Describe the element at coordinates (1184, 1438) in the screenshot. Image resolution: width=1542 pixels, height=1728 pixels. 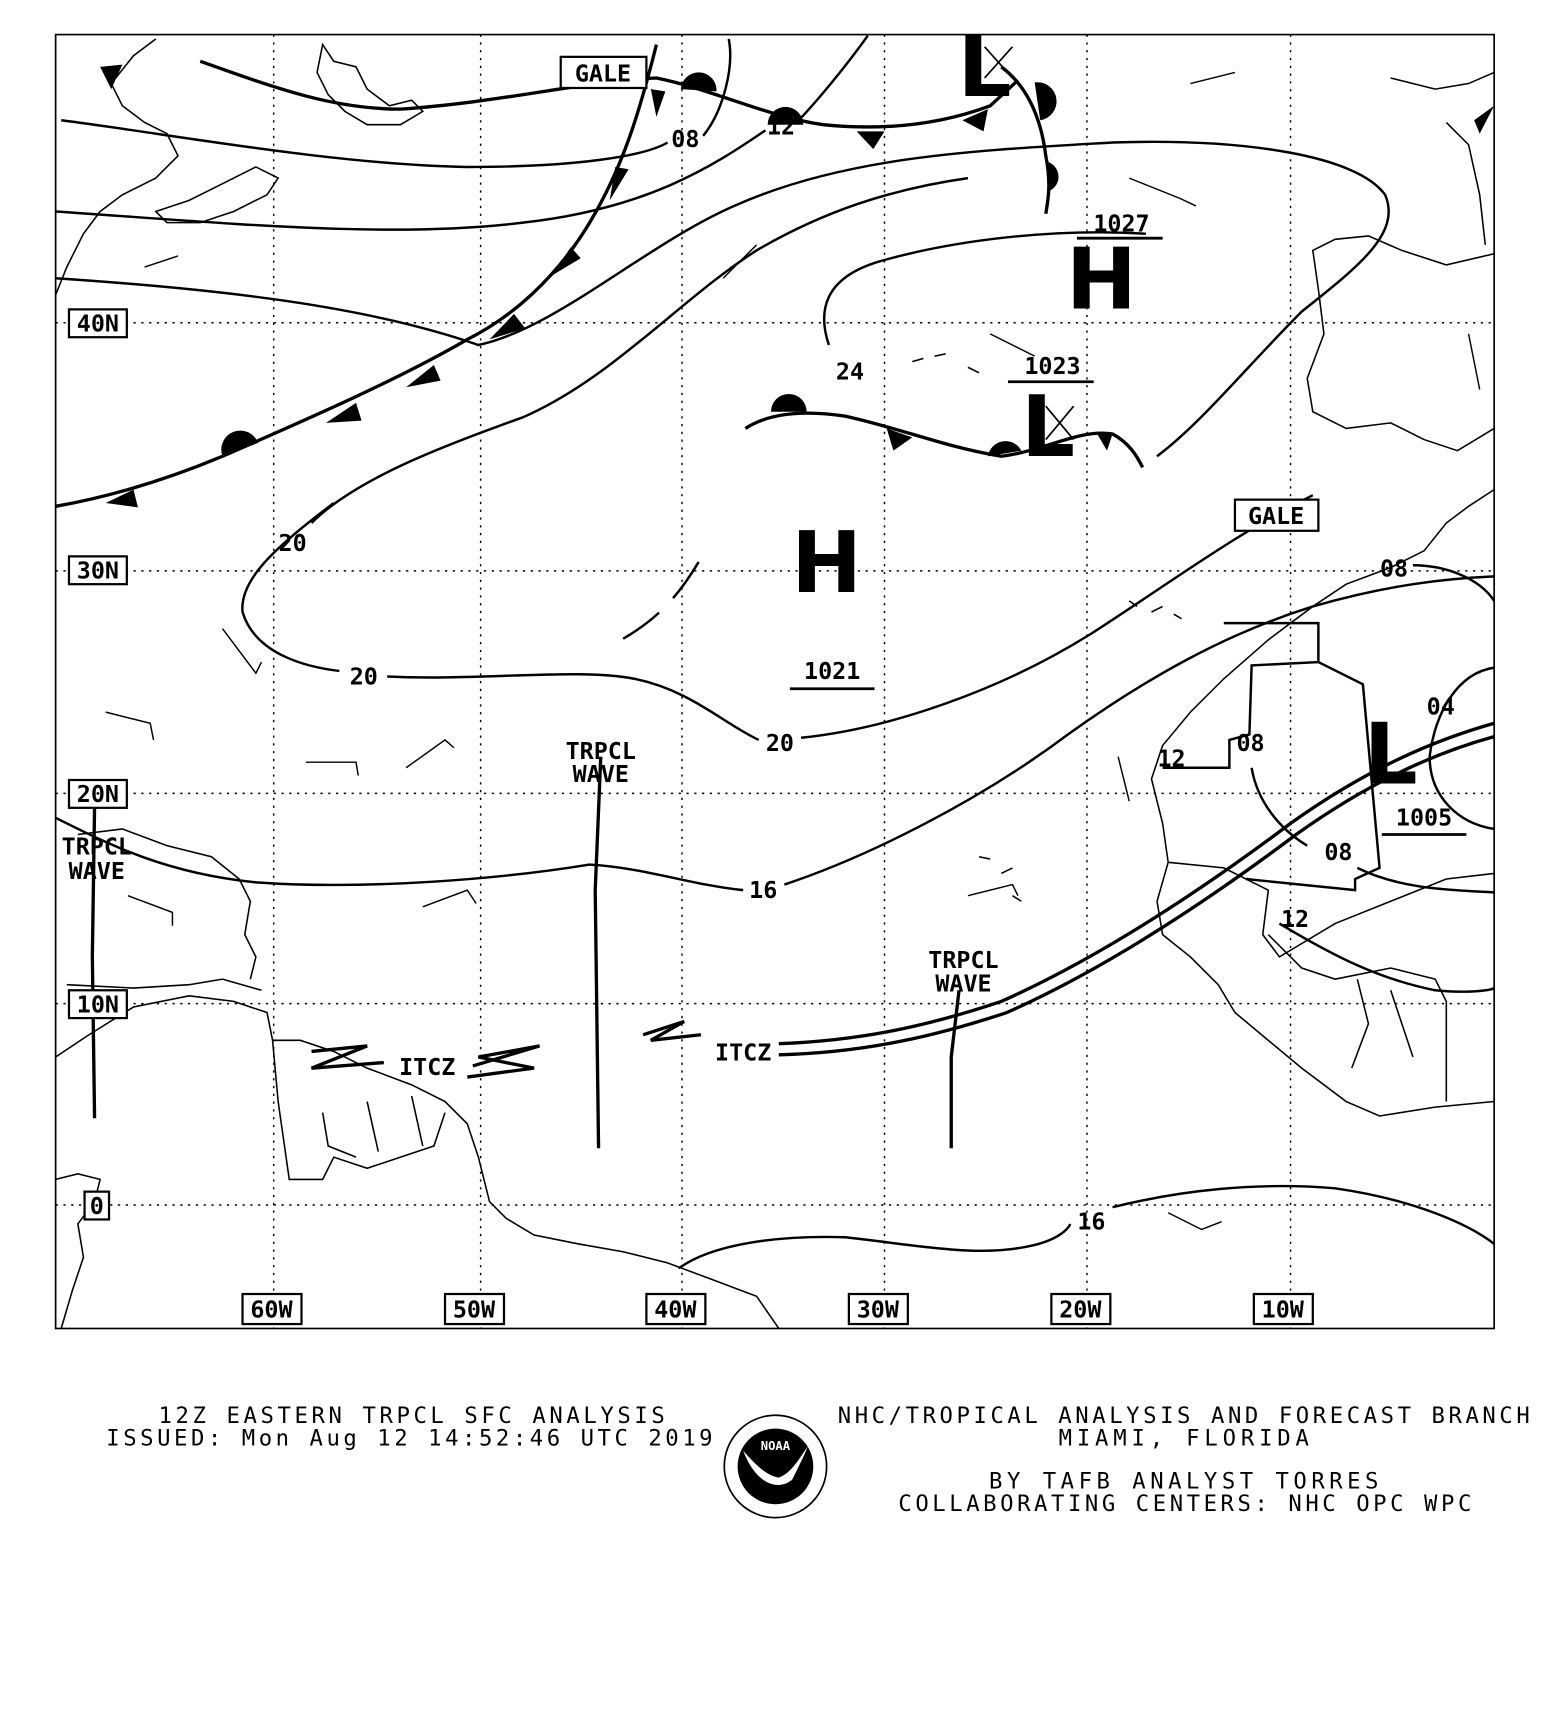
I see `footer-location: MIAMI, FLORIDA` at that location.